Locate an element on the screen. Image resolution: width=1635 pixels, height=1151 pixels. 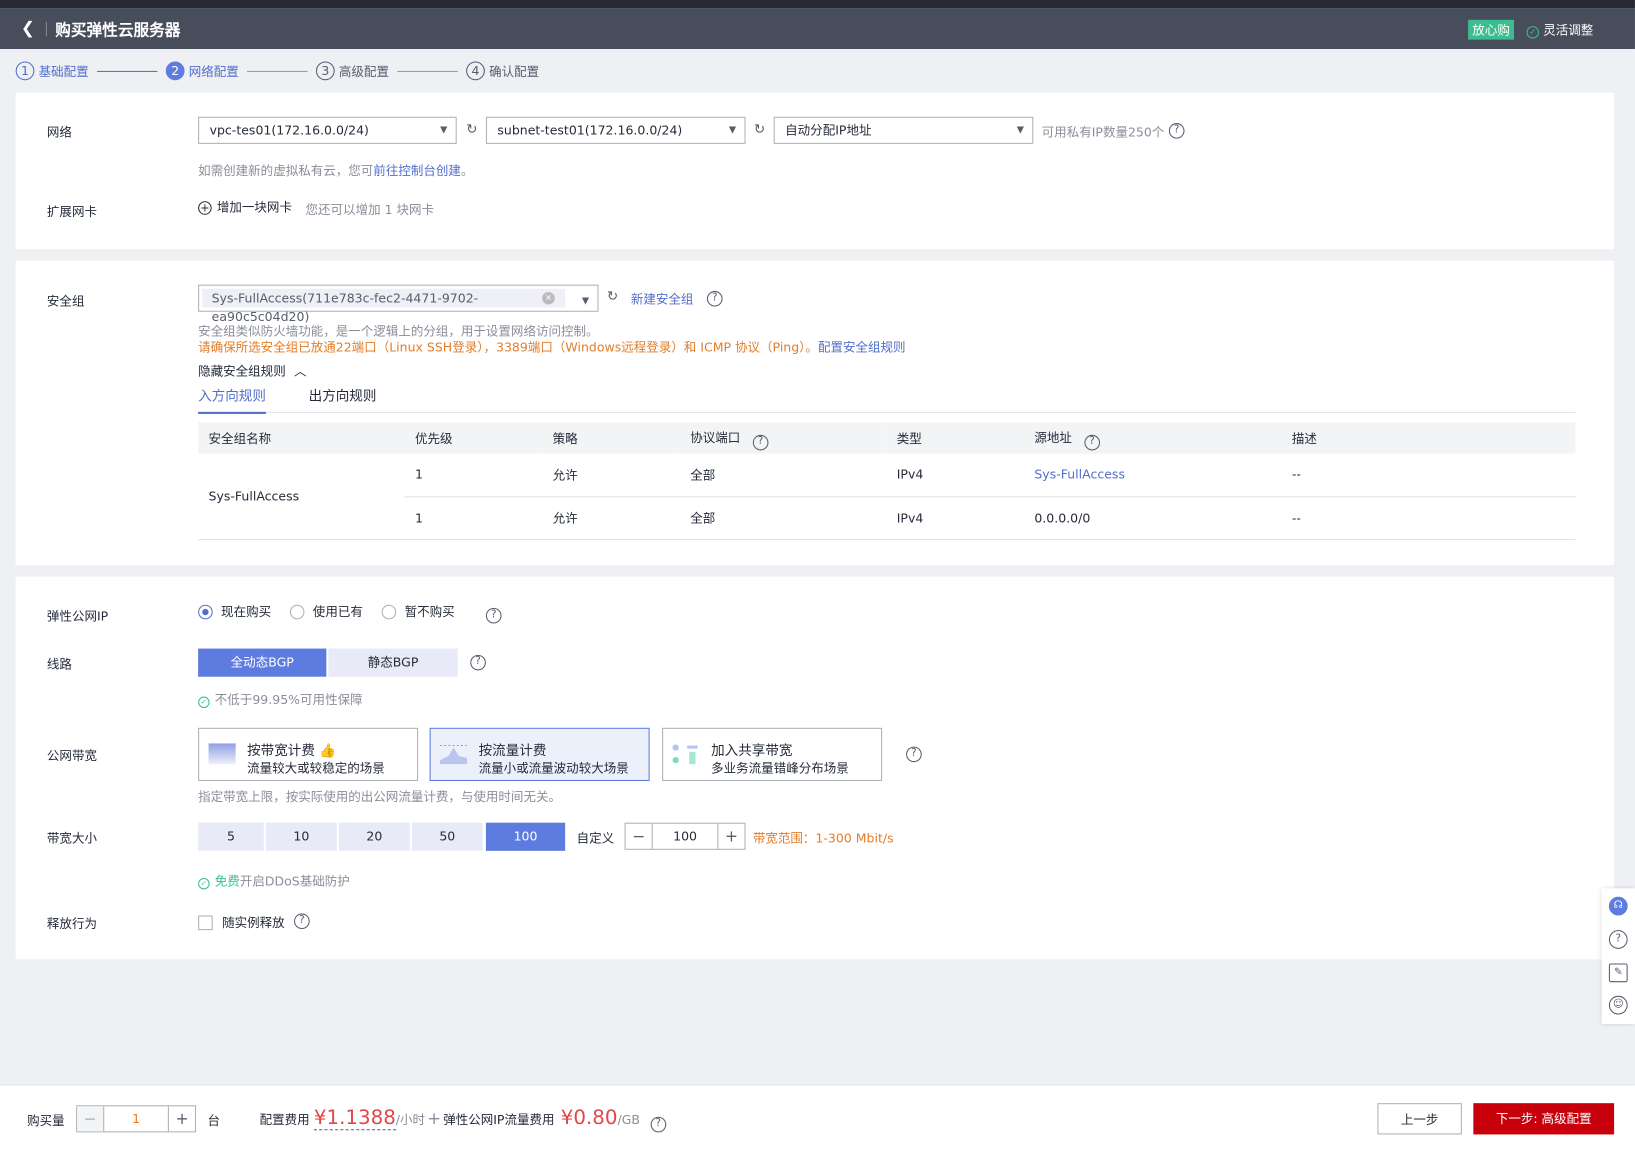
step-2: 2 网络配置 is located at coordinates (202, 71).